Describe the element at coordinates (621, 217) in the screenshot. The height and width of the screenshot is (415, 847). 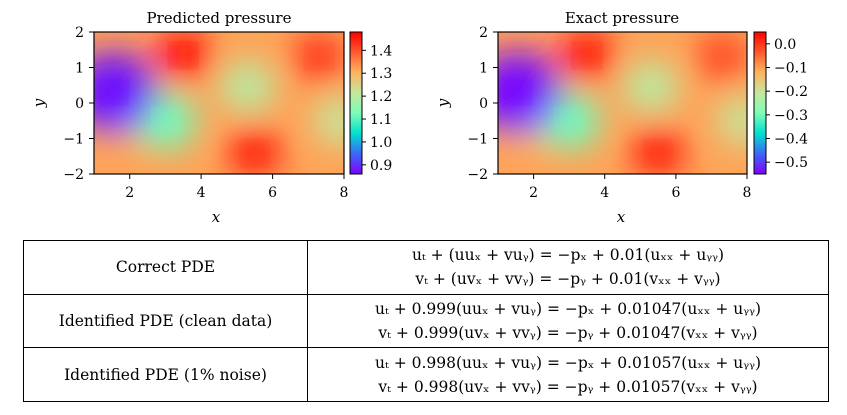
I see `exact-x-axis-label: x` at that location.